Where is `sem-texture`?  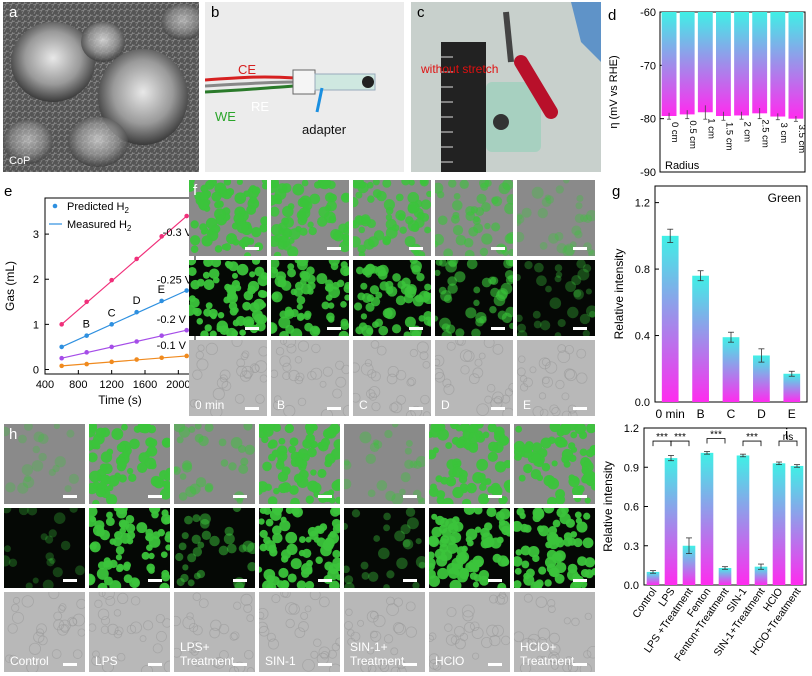 sem-texture is located at coordinates (101, 87).